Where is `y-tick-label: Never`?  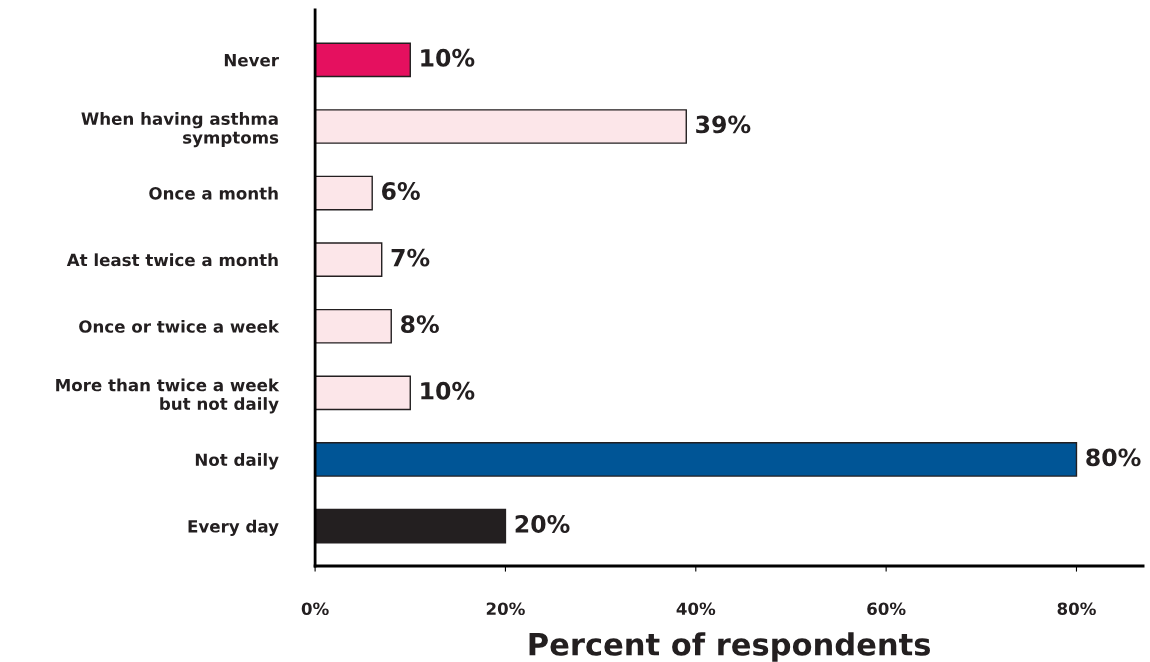 y-tick-label: Never is located at coordinates (251, 60).